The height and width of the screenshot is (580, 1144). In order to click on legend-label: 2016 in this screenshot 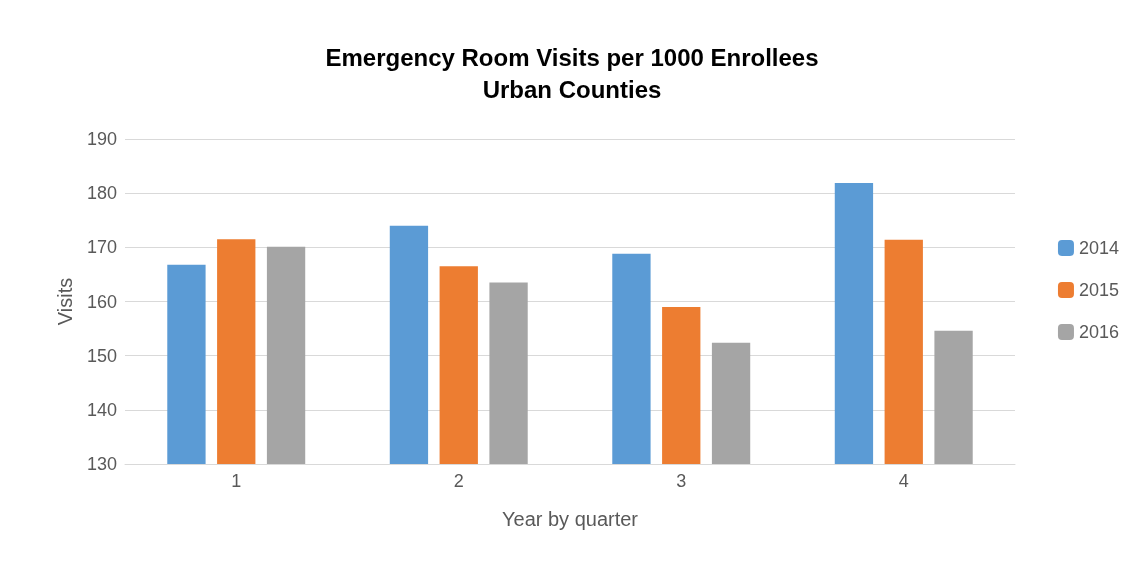, I will do `click(1098, 332)`.